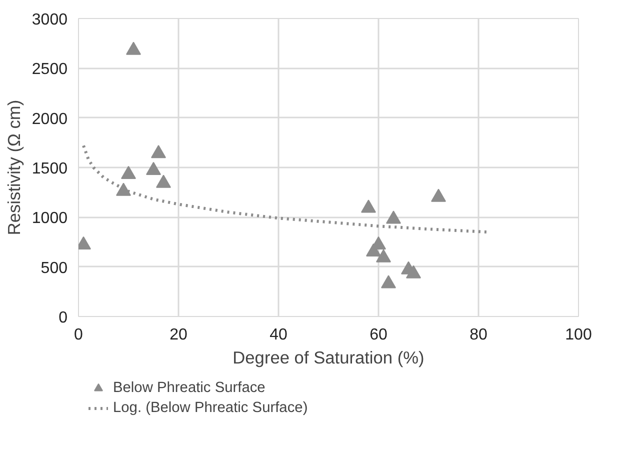  I want to click on y-tick-label: 0, so click(63, 318).